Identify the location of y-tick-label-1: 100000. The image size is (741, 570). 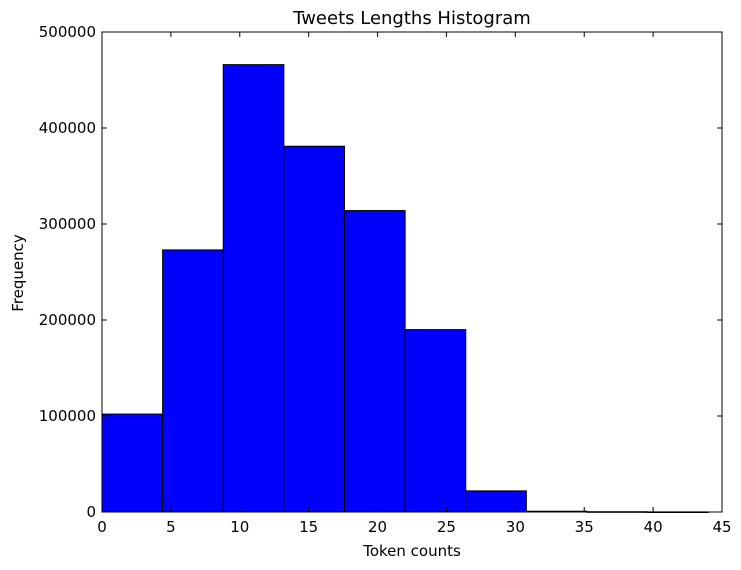
(67, 416).